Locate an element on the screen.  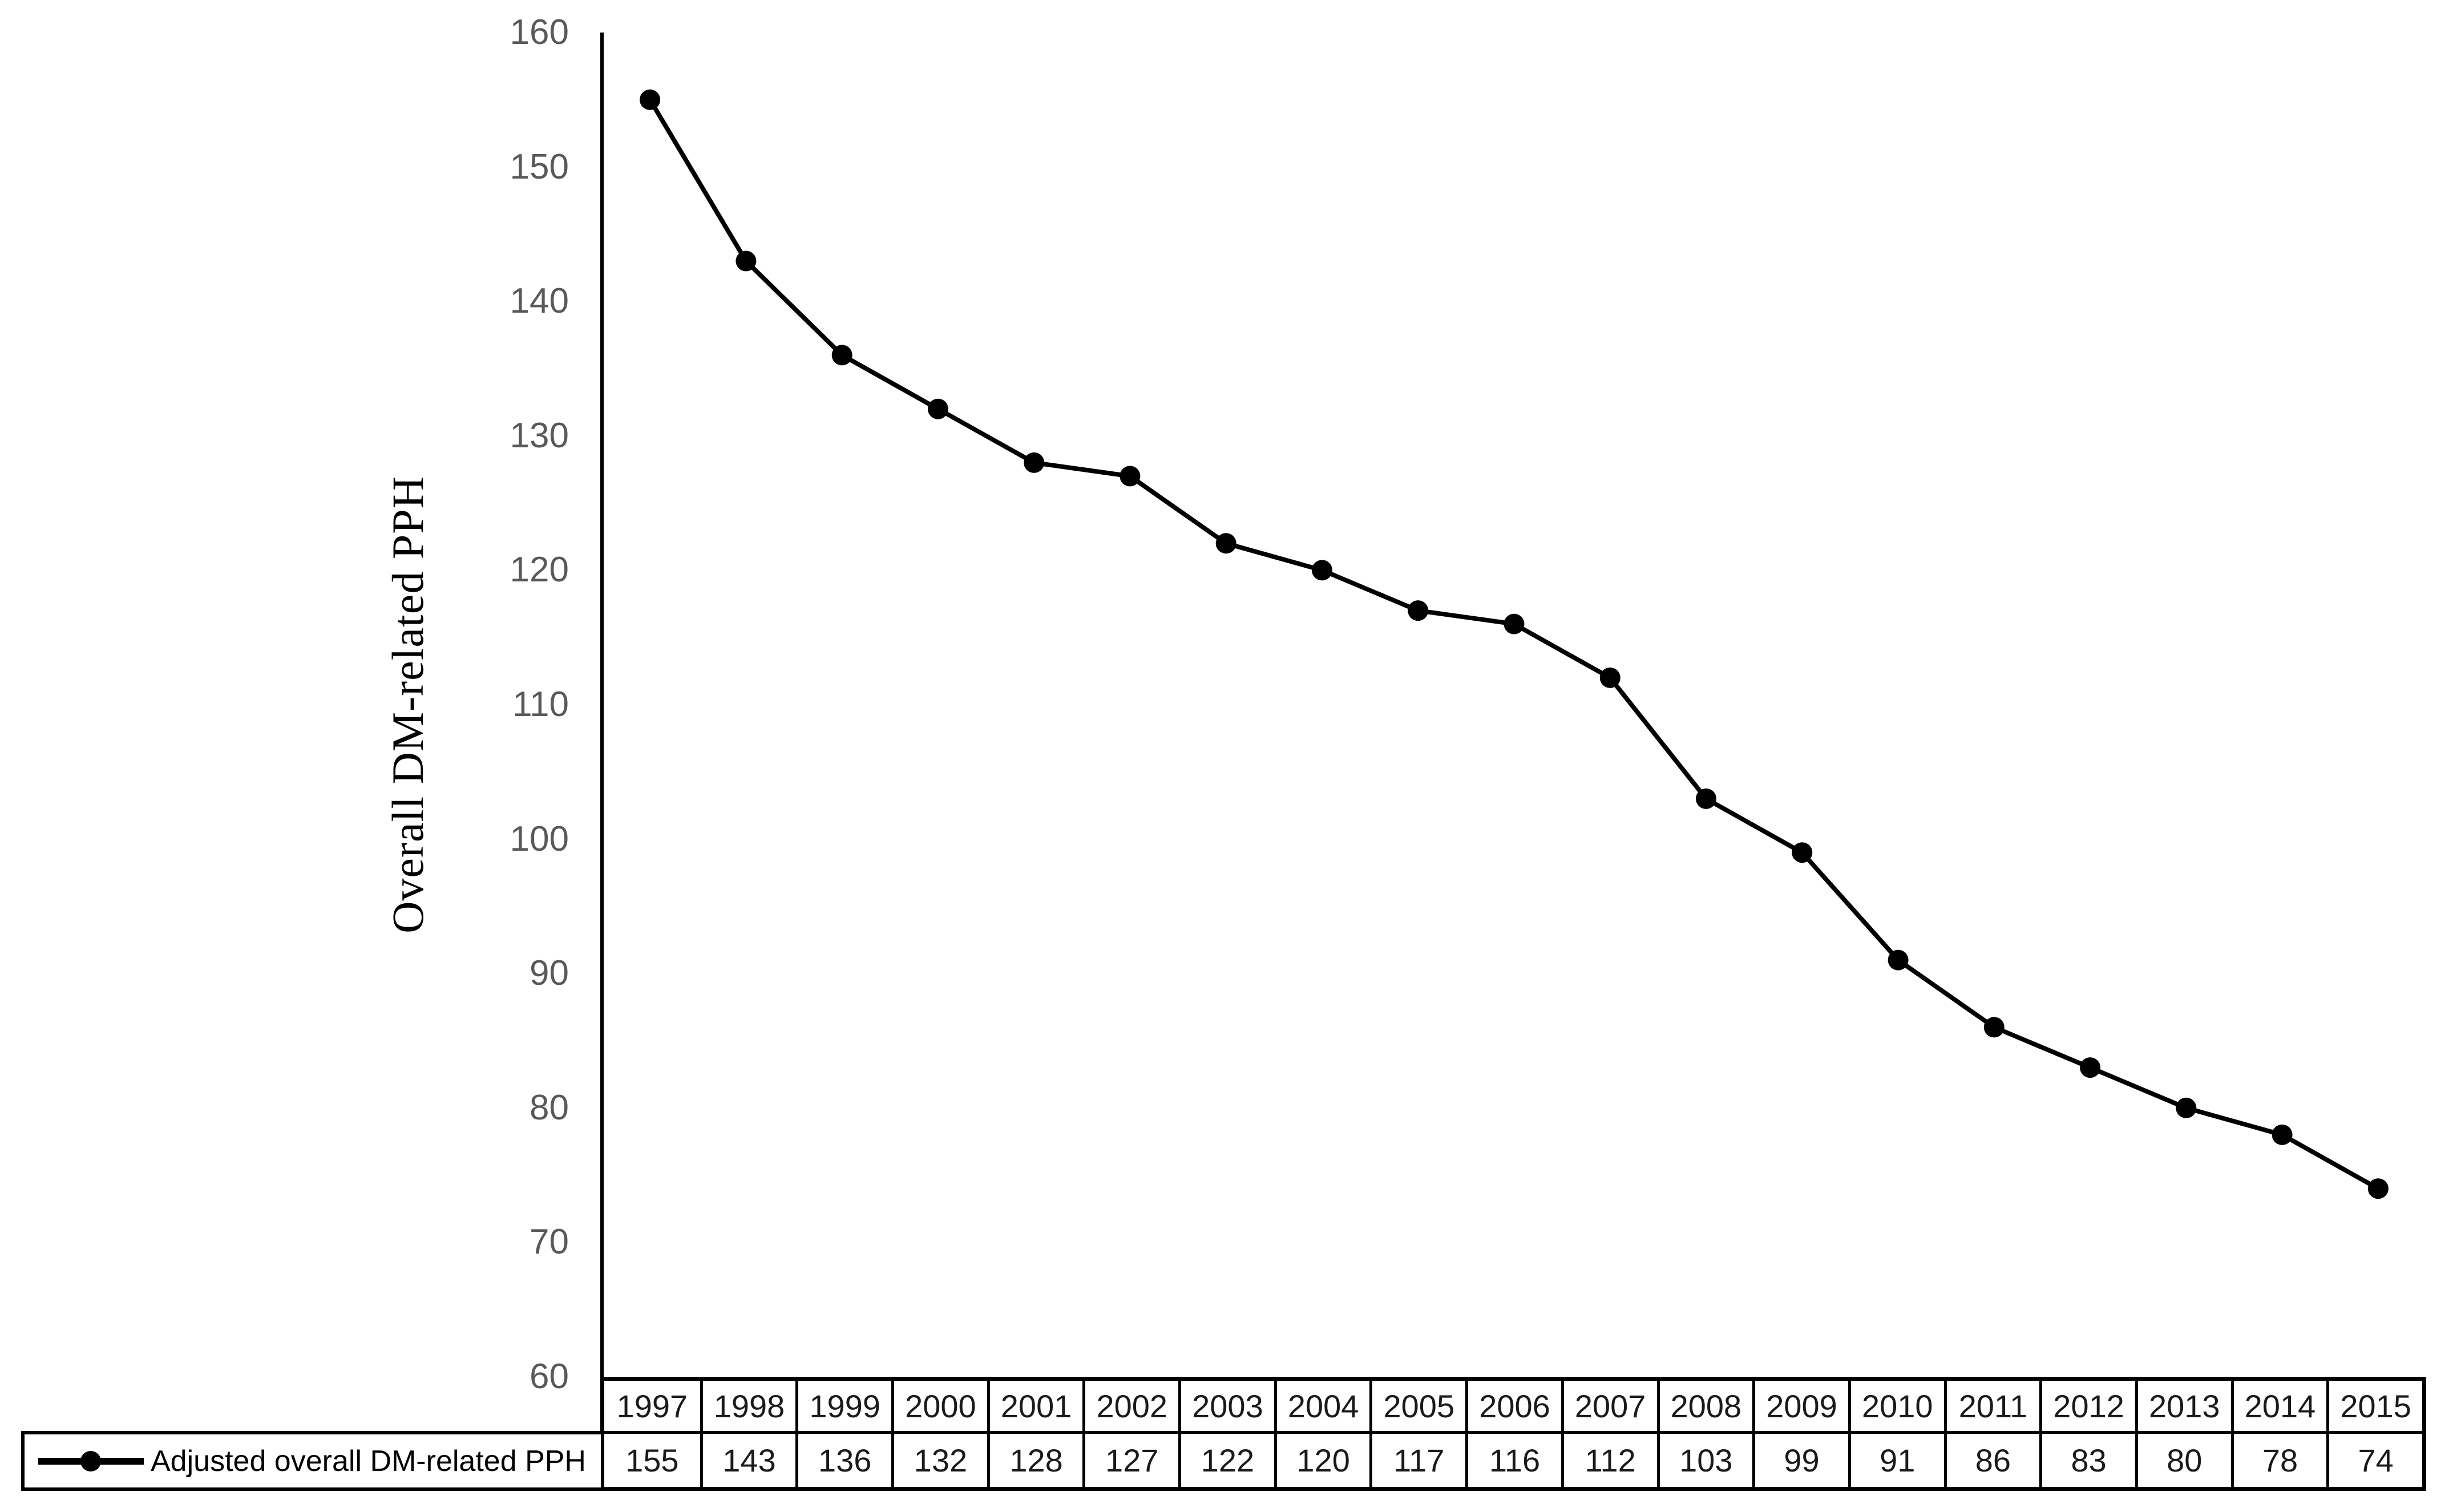
value-cell: 128 is located at coordinates (1035, 1459).